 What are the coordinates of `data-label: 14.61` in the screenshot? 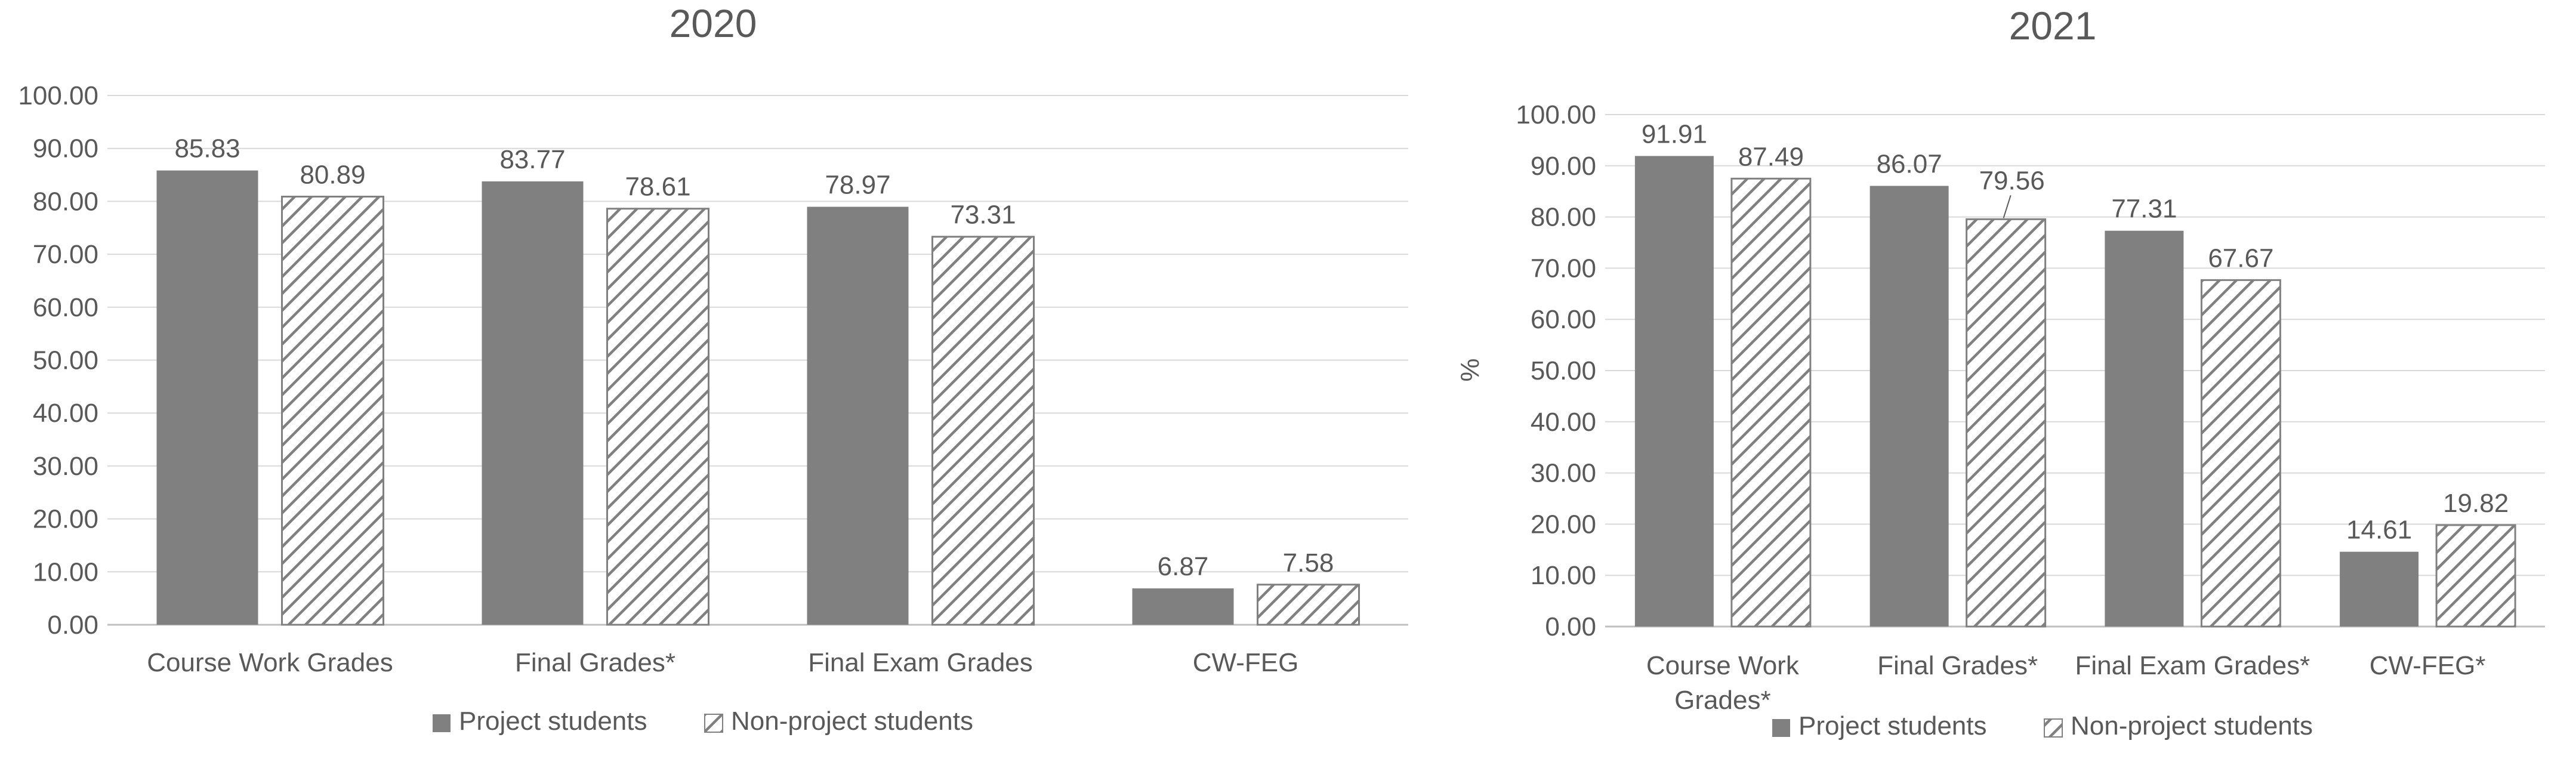 It's located at (2379, 530).